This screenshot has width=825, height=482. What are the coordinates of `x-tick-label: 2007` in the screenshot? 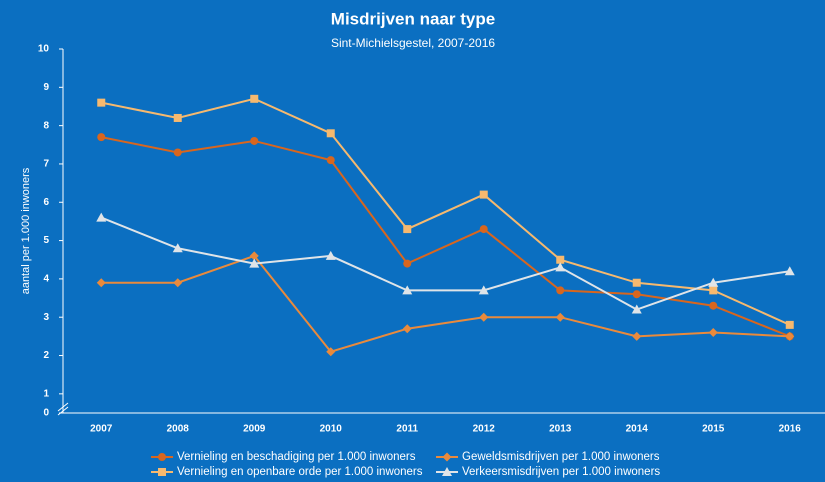 It's located at (101, 429).